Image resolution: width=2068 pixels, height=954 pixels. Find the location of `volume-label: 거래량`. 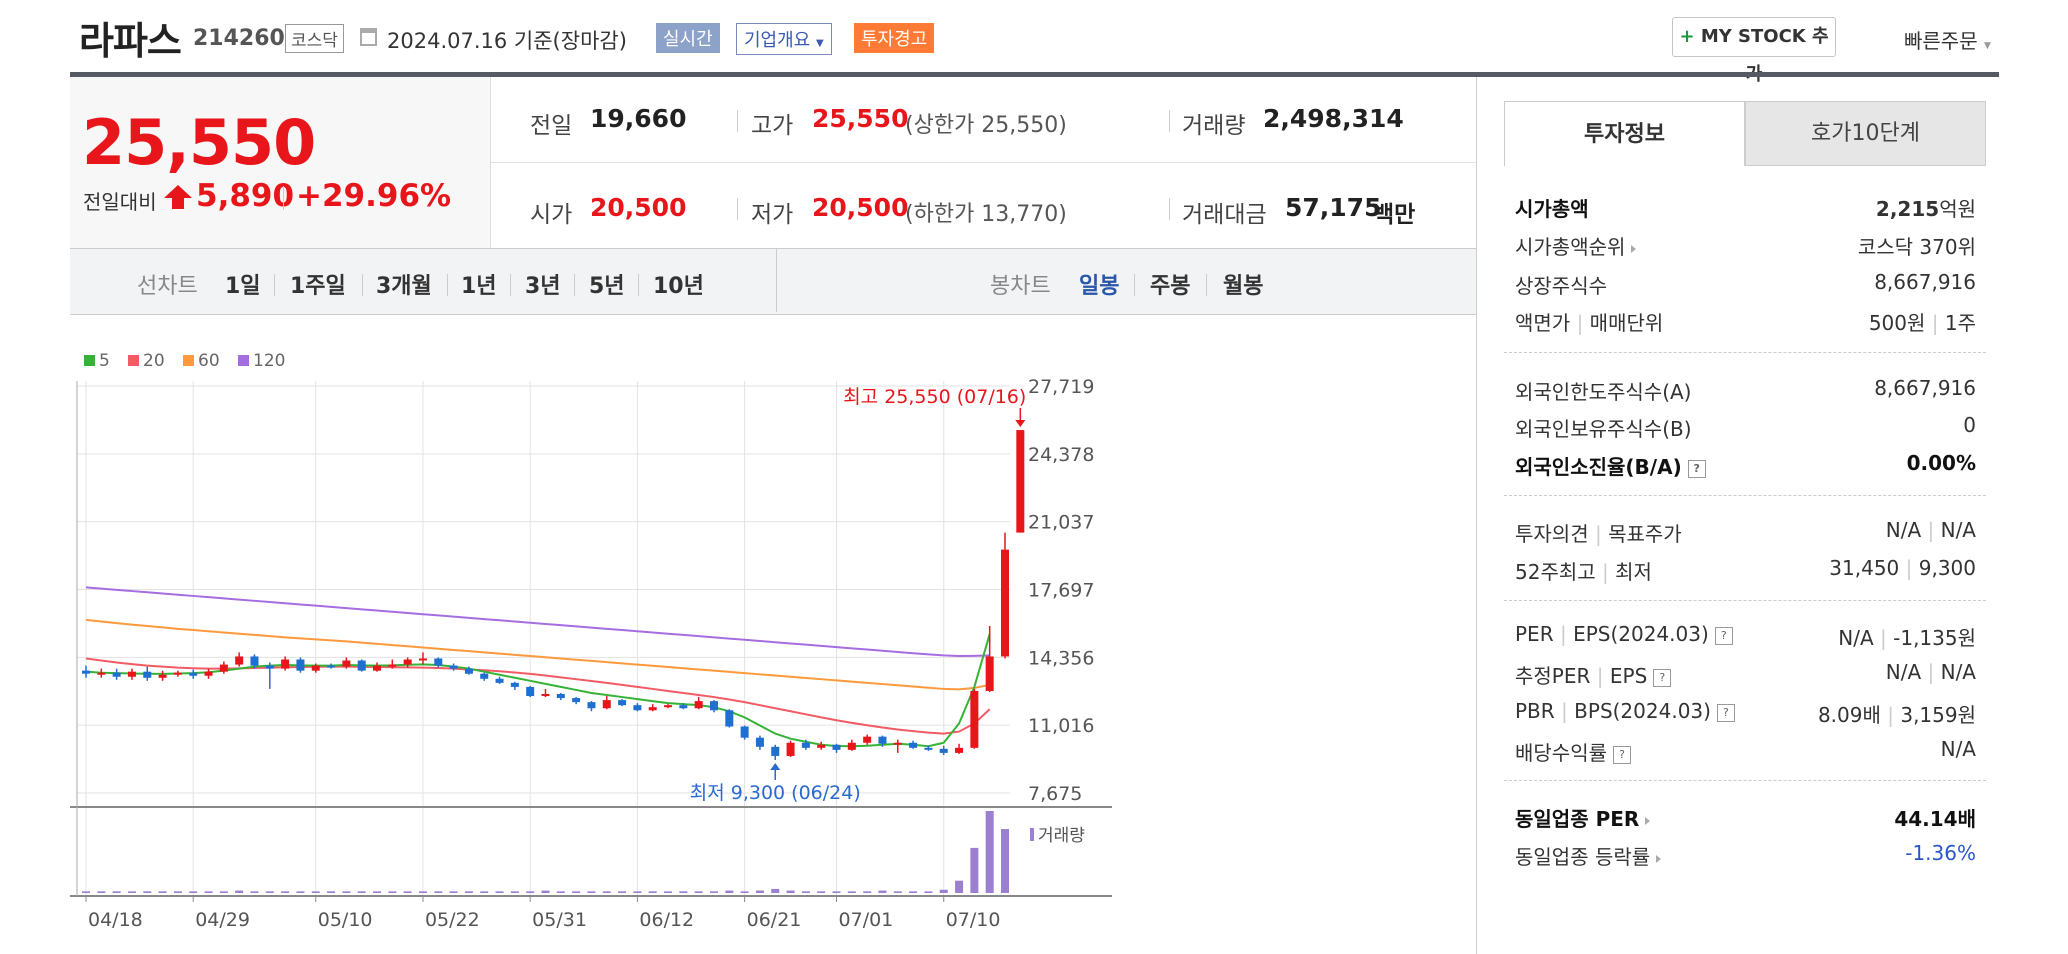

volume-label: 거래량 is located at coordinates (1061, 836).